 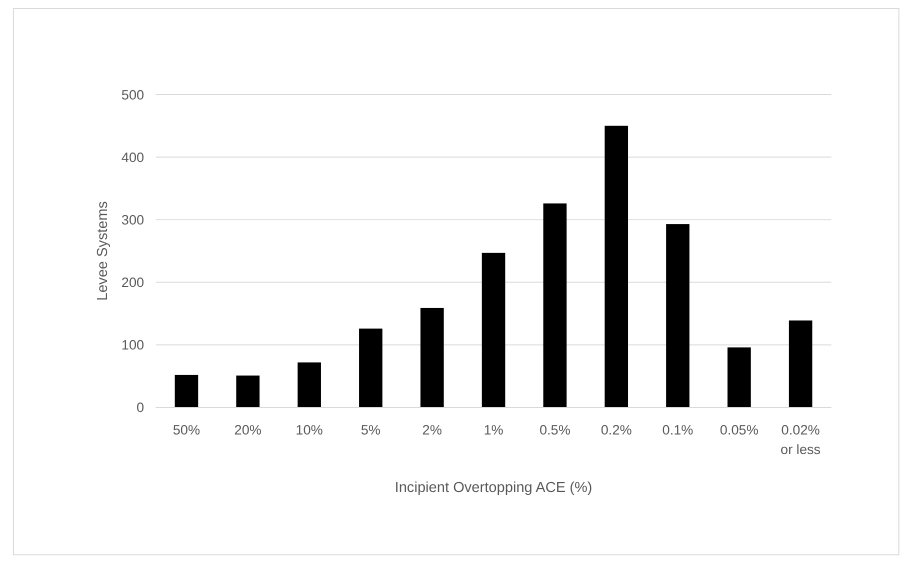 I want to click on x-axis-title: Incipient Overtopping ACE (%), so click(x=493, y=488).